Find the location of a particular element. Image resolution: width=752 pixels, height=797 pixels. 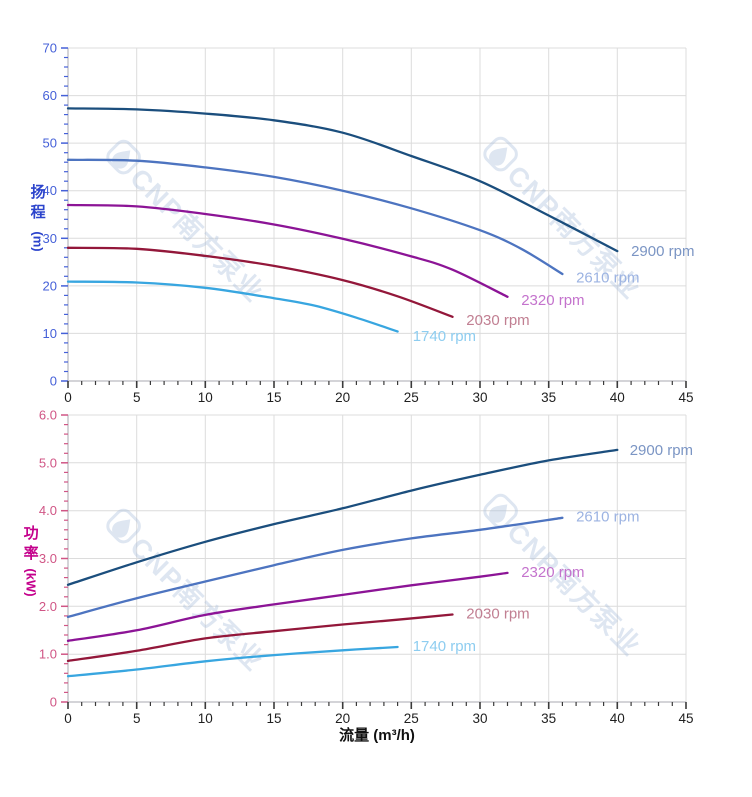

power-axis-unit: (kW) is located at coordinates (31, 582).